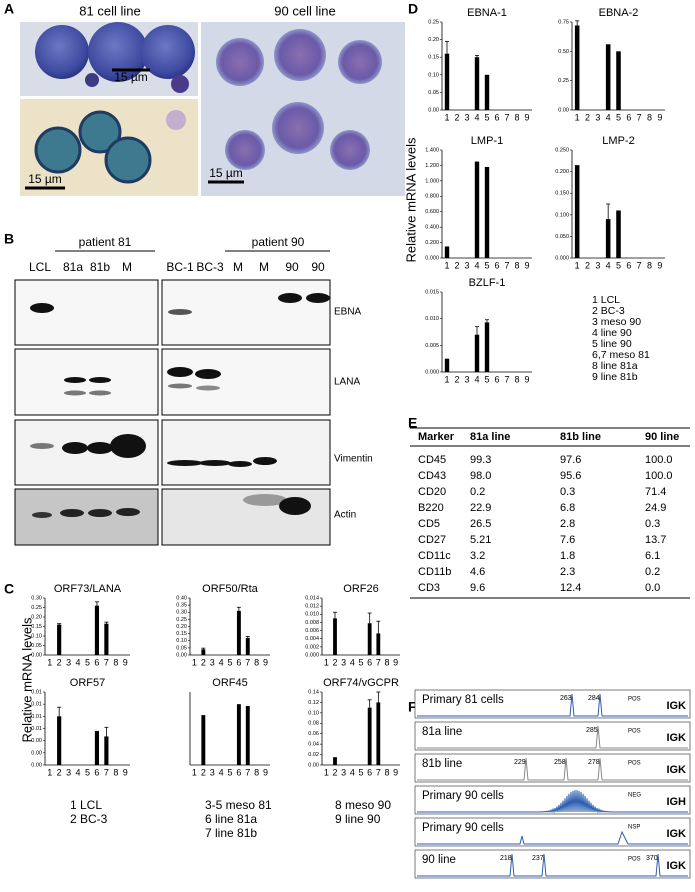  What do you see at coordinates (480, 476) in the screenshot?
I see `table-cell: 98.0` at bounding box center [480, 476].